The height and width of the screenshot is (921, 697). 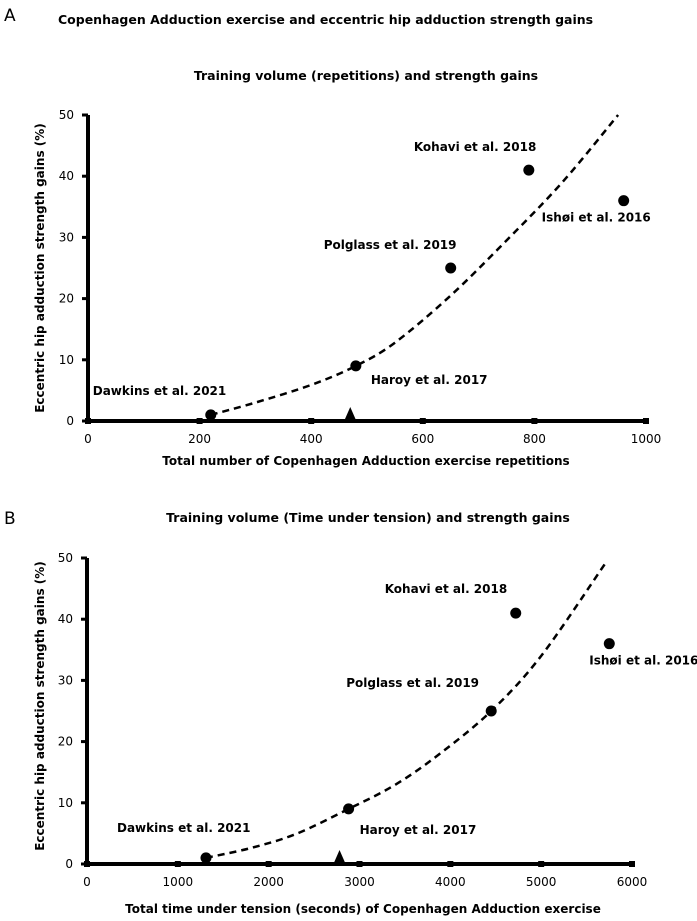 What do you see at coordinates (534, 439) in the screenshot?
I see `x-tick-label: 800` at bounding box center [534, 439].